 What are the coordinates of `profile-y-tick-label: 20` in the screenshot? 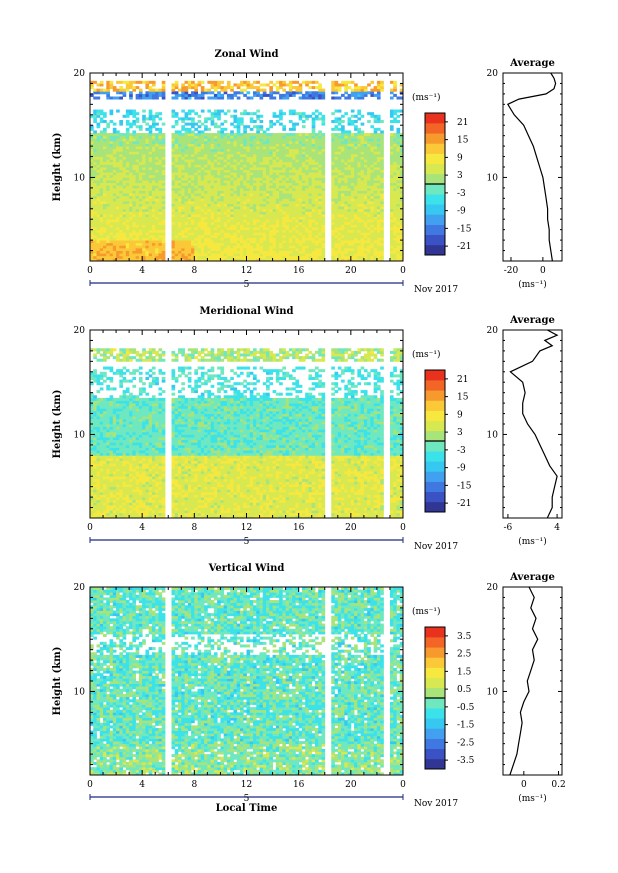 It's located at (493, 331).